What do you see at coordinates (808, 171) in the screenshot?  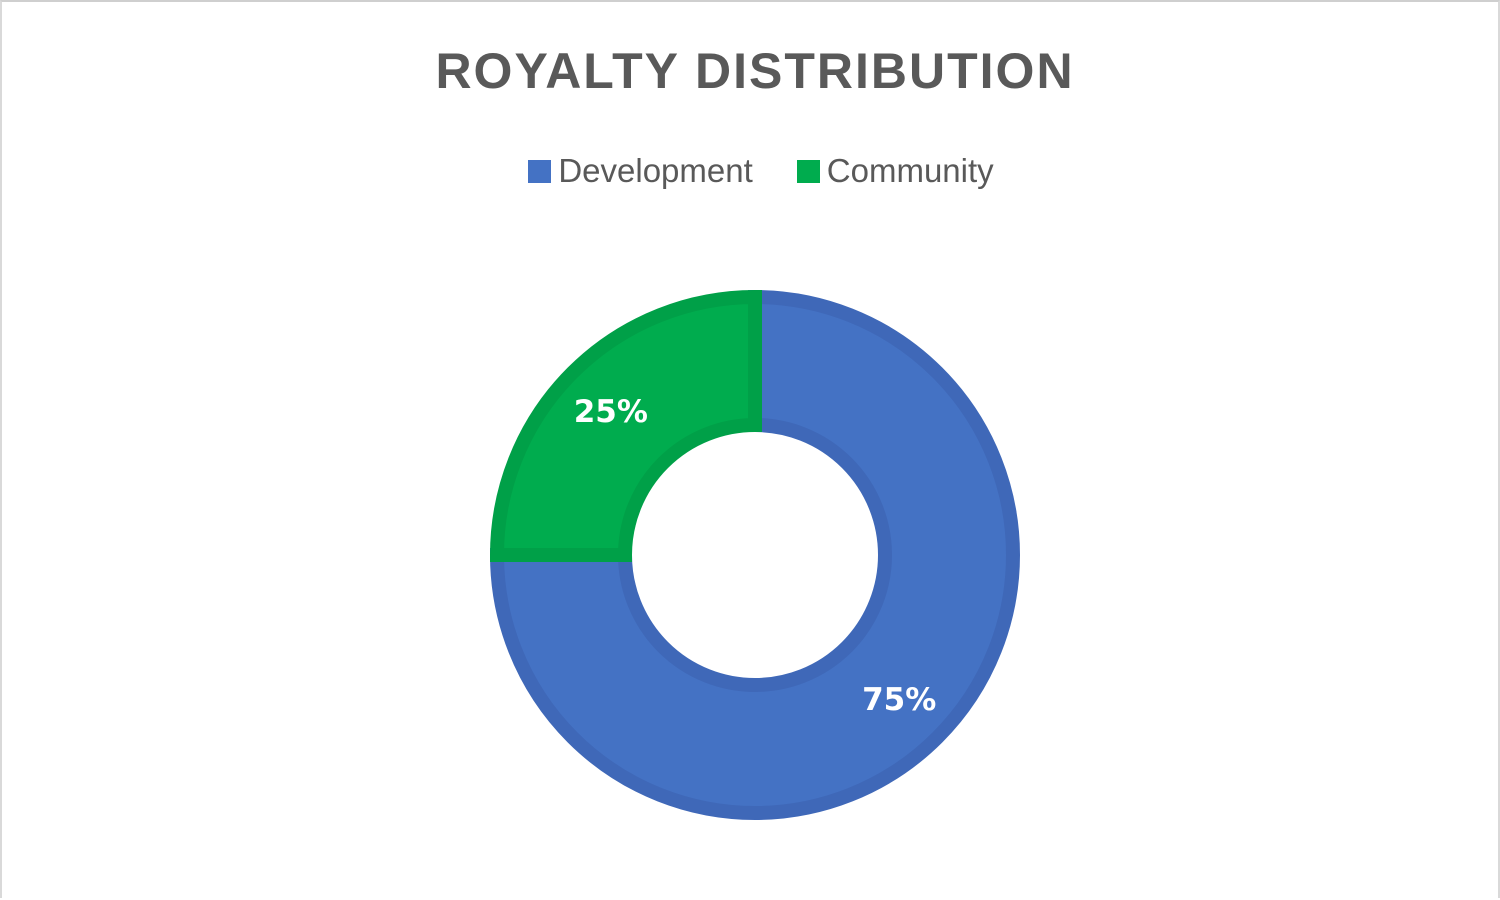 I see `legend-swatch-community` at bounding box center [808, 171].